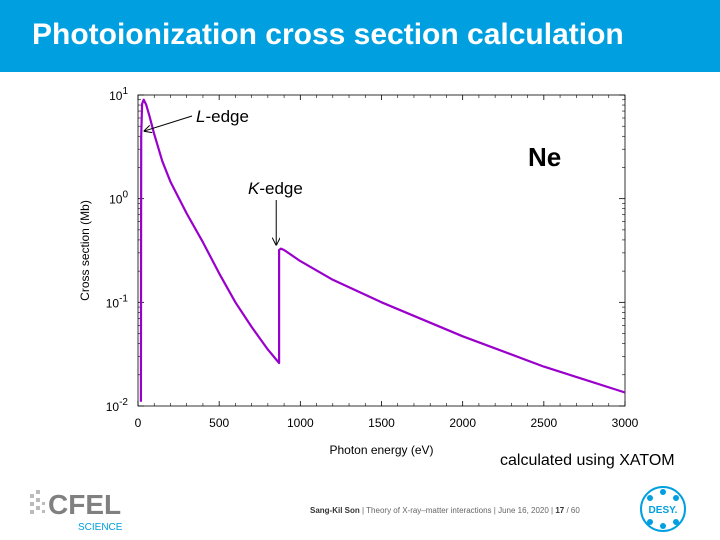  Describe the element at coordinates (84, 504) in the screenshot. I see `cfel-logo-text: CFEL` at that location.